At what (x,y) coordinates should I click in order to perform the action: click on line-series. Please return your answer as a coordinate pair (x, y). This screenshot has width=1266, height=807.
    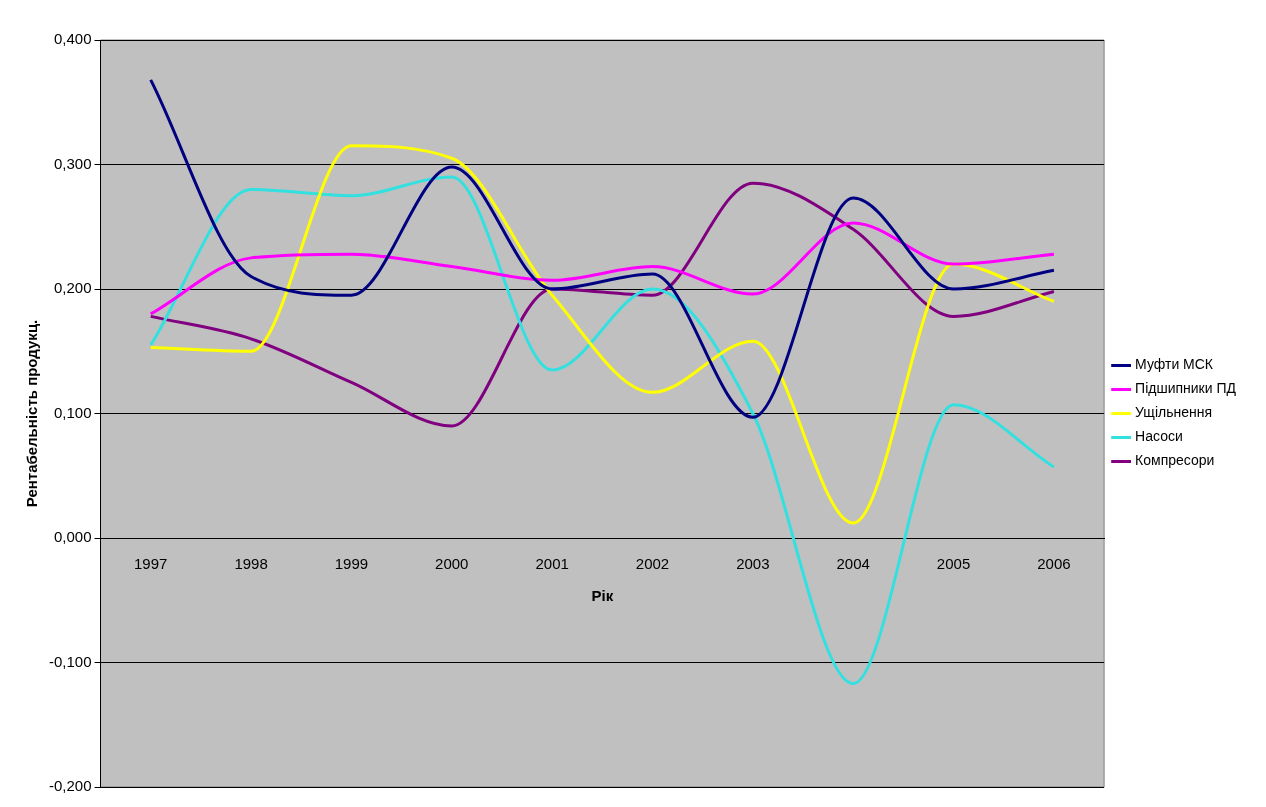
    Looking at the image, I should click on (602, 268).